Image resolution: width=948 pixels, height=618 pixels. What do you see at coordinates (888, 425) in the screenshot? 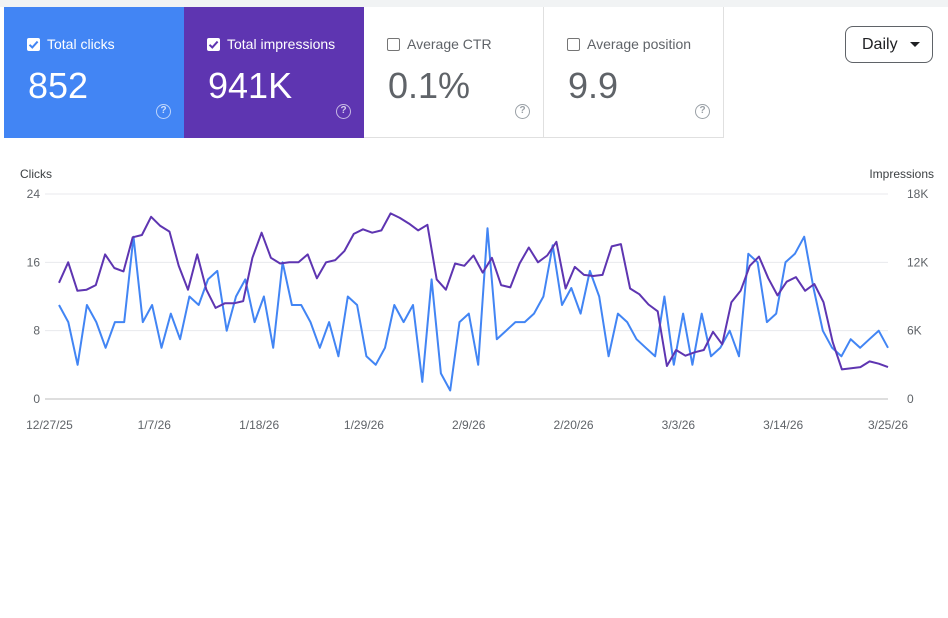
I see `x-tick-label: 3/25/26` at bounding box center [888, 425].